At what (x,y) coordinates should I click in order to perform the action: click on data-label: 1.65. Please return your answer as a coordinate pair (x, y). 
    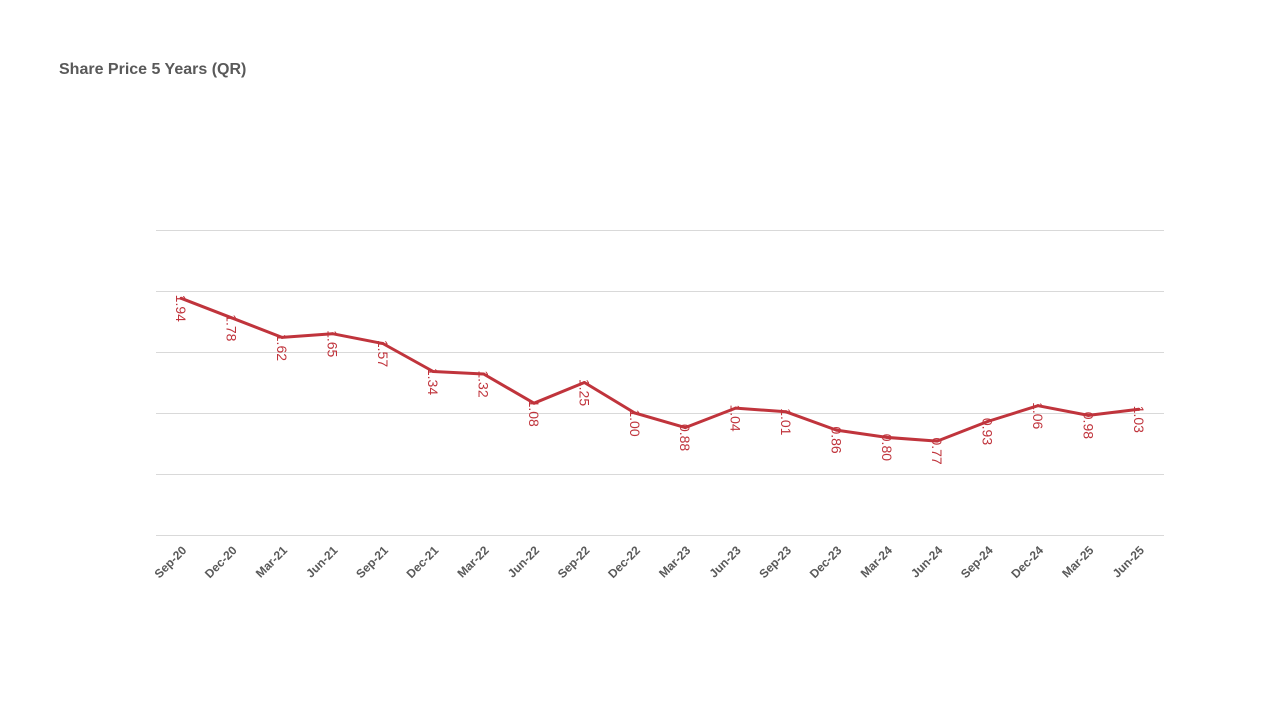
    Looking at the image, I should click on (332, 343).